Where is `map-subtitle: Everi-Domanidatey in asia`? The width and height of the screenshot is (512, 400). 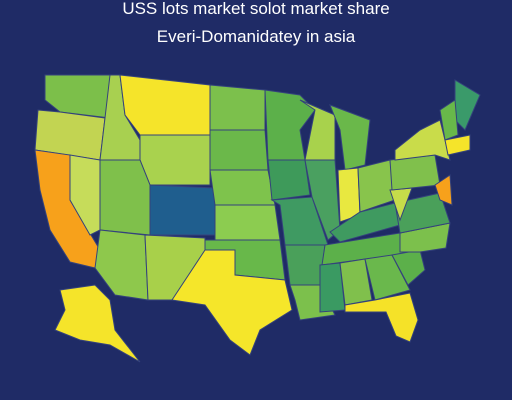 map-subtitle: Everi-Domanidatey in asia is located at coordinates (256, 36).